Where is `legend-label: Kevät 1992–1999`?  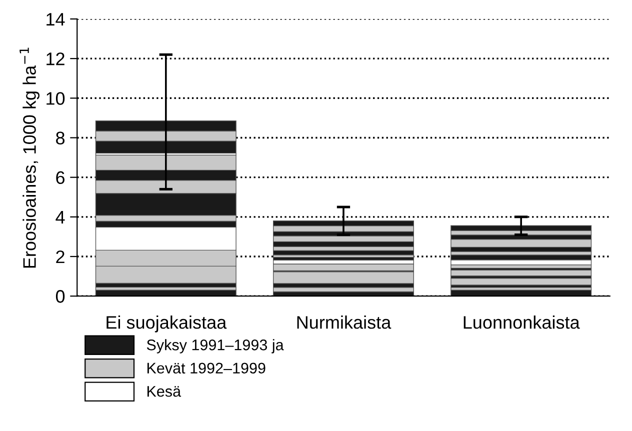
legend-label: Kevät 1992–1999 is located at coordinates (206, 368).